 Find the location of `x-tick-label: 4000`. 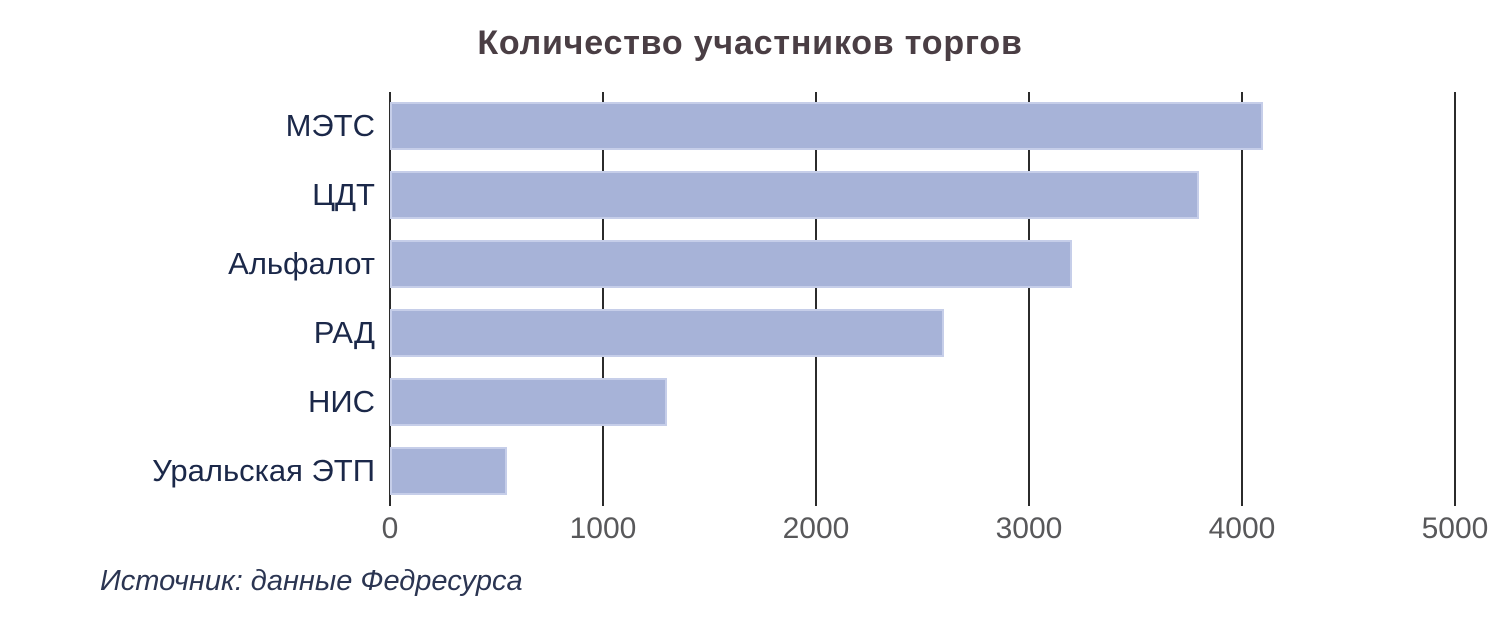

x-tick-label: 4000 is located at coordinates (1242, 528).